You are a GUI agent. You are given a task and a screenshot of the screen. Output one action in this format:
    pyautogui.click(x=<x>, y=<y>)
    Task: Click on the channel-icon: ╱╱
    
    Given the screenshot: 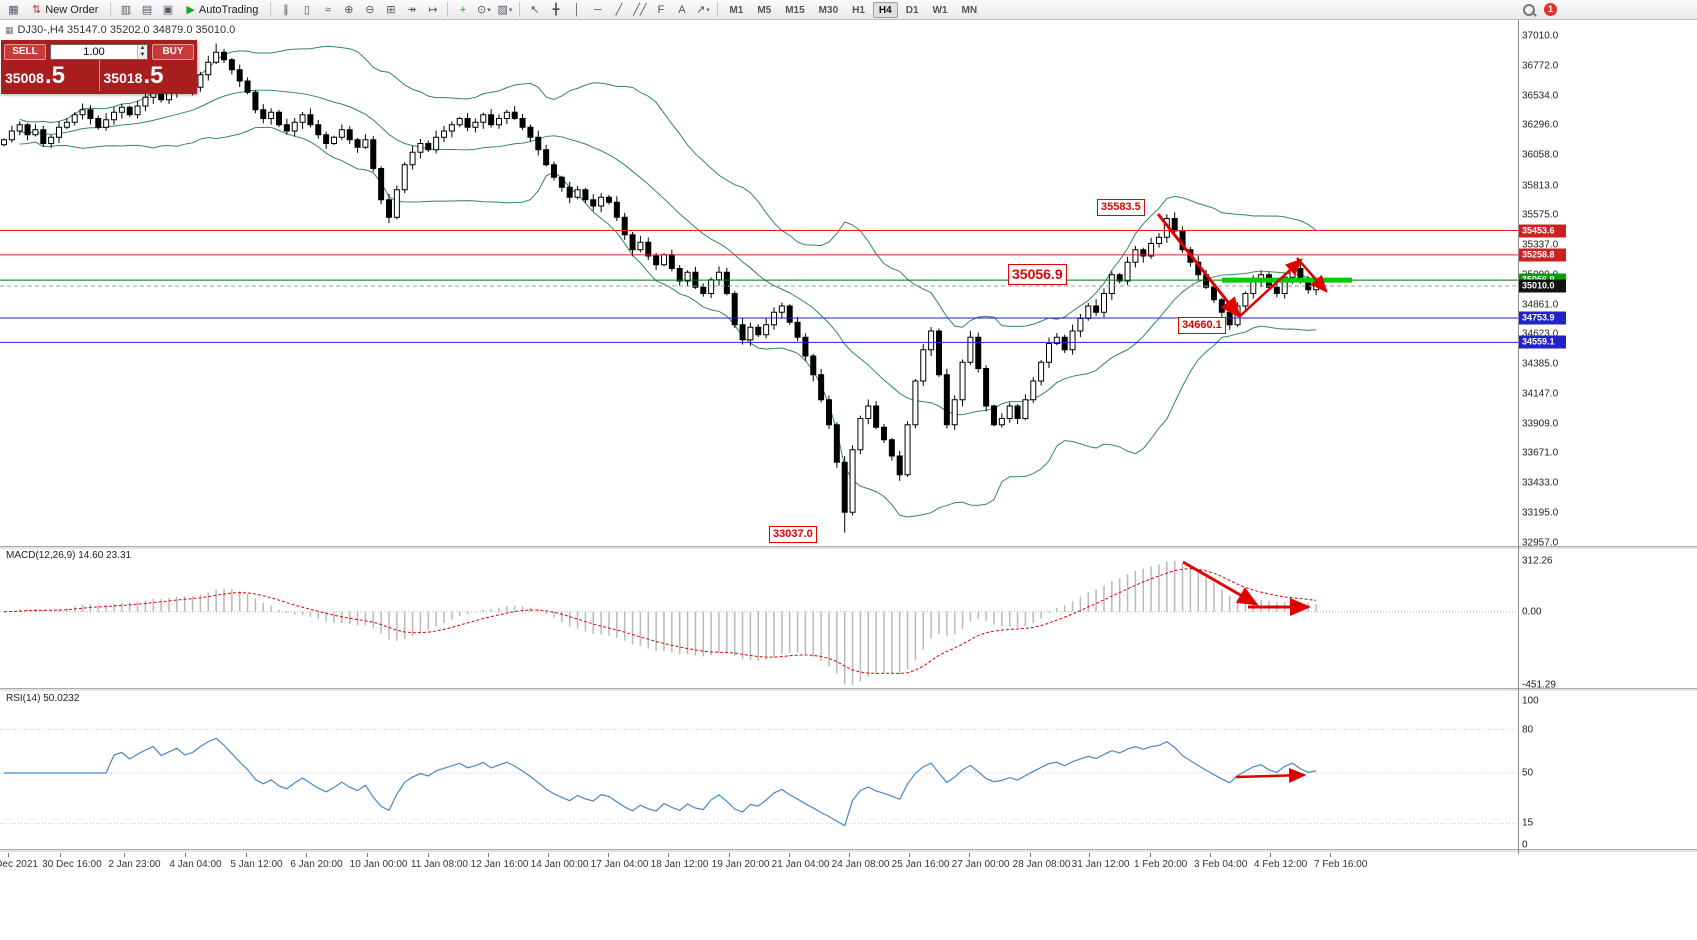 What is the action you would take?
    pyautogui.click(x=640, y=10)
    